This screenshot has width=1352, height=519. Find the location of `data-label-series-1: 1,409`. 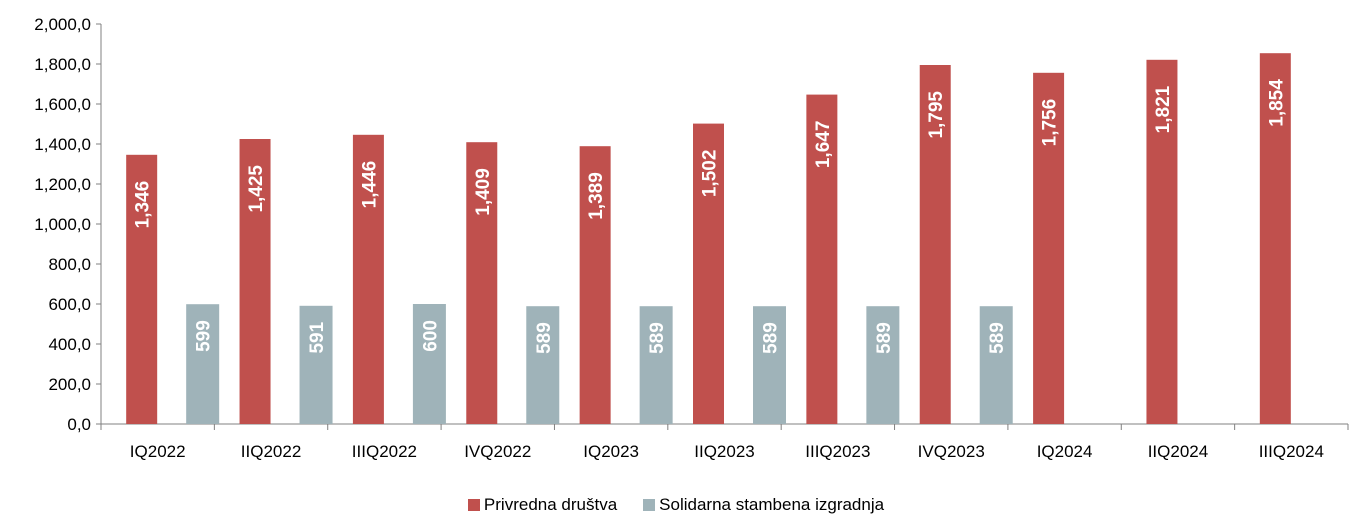

data-label-series-1: 1,409 is located at coordinates (483, 192).